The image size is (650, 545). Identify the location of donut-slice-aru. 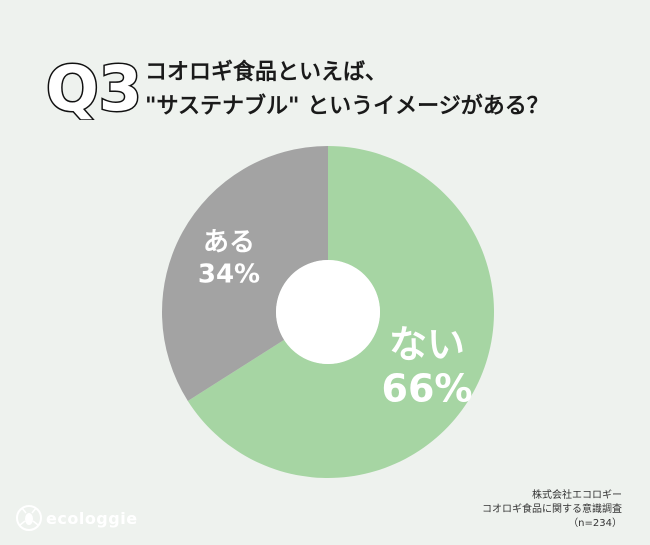
(245, 273).